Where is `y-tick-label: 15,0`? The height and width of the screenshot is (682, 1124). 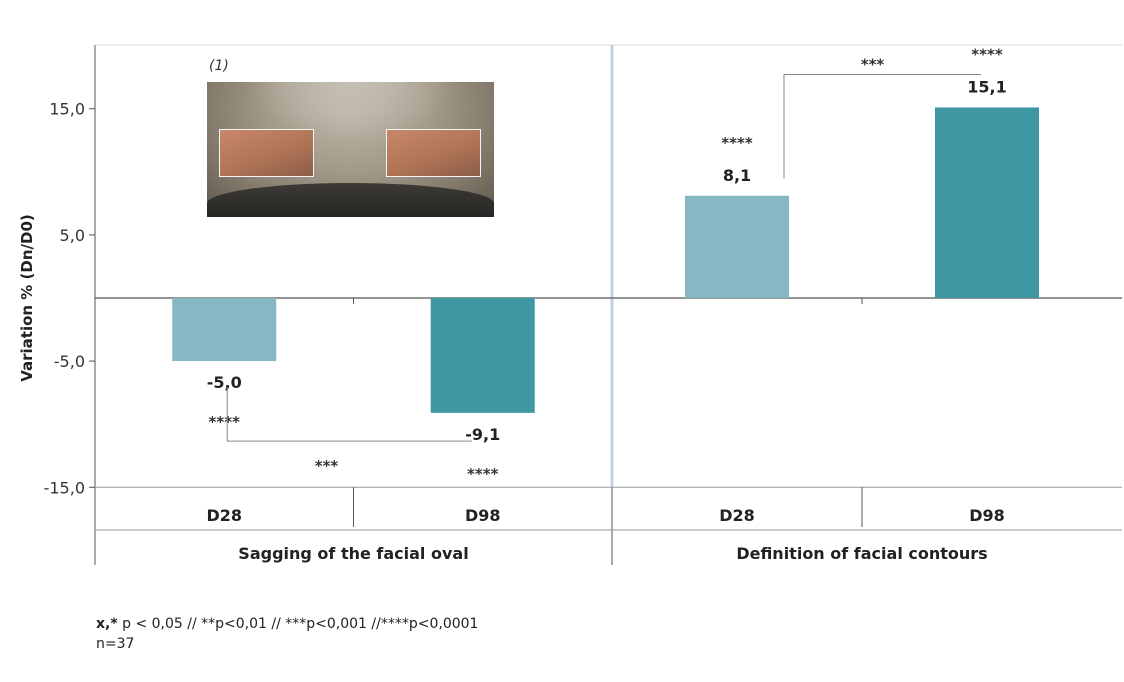
y-tick-label: 15,0 is located at coordinates (67, 109).